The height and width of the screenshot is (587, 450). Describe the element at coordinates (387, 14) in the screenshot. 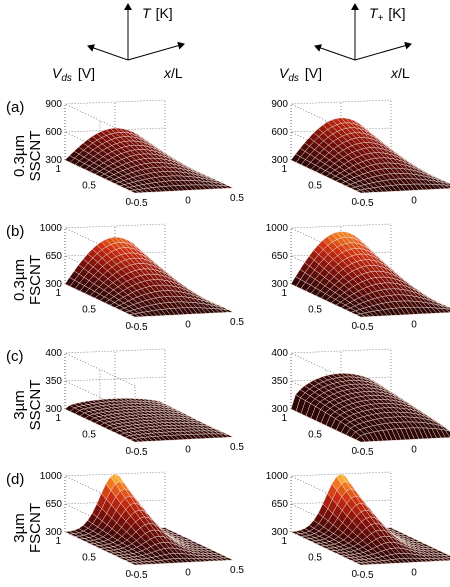

I see `z-axis-label: T+ [K]` at that location.